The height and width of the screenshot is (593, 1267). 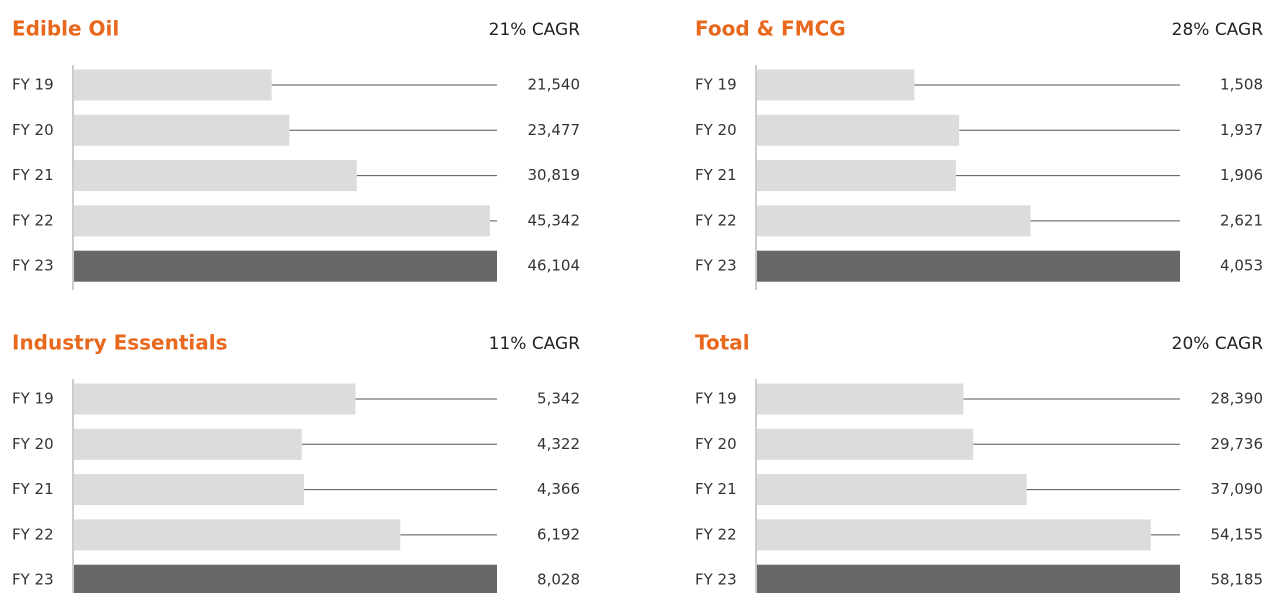 What do you see at coordinates (65, 29) in the screenshot?
I see `chart-title: Edible Oil` at bounding box center [65, 29].